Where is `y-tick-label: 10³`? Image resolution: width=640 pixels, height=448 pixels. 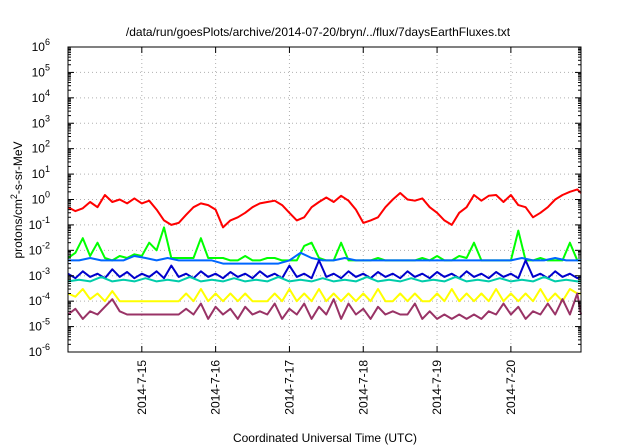
y-tick-label: 10³ is located at coordinates (41, 121).